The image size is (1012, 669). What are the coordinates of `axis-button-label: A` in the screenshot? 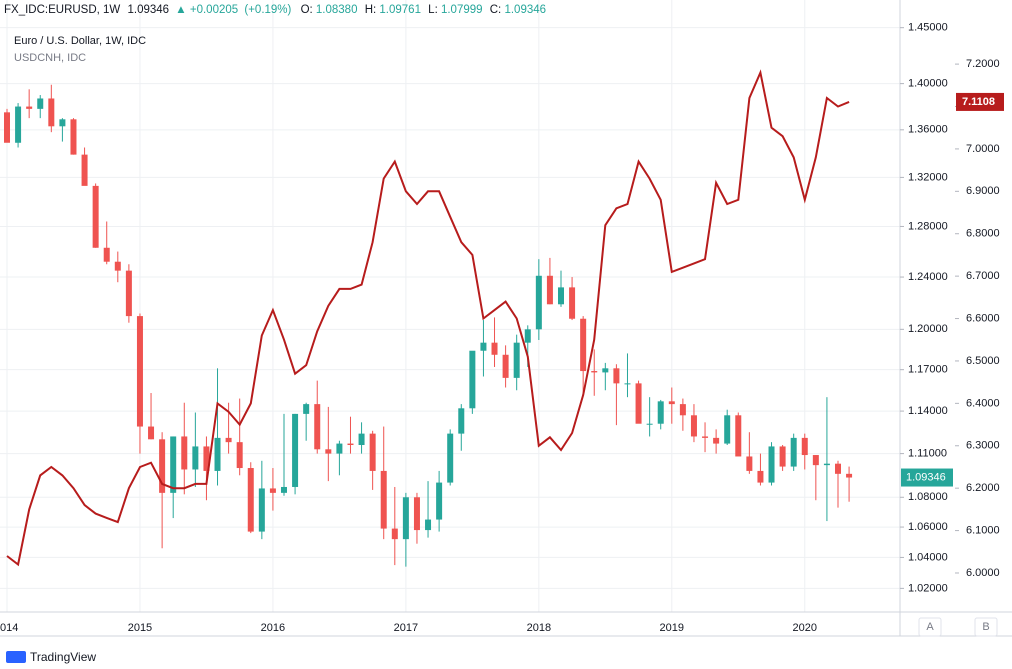 It's located at (930, 627).